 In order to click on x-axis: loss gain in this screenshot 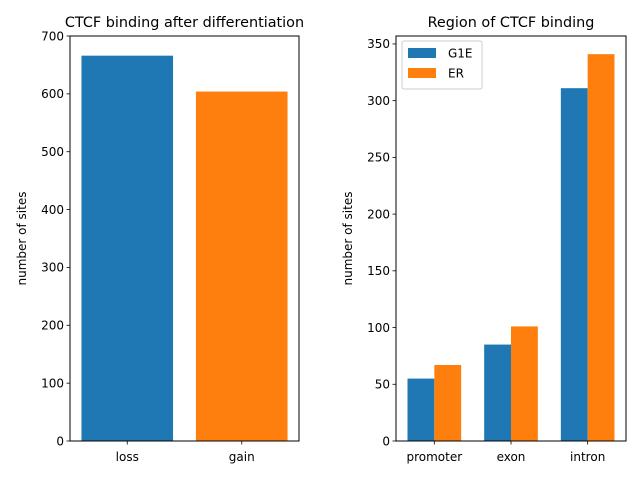, I will do `click(185, 452)`.